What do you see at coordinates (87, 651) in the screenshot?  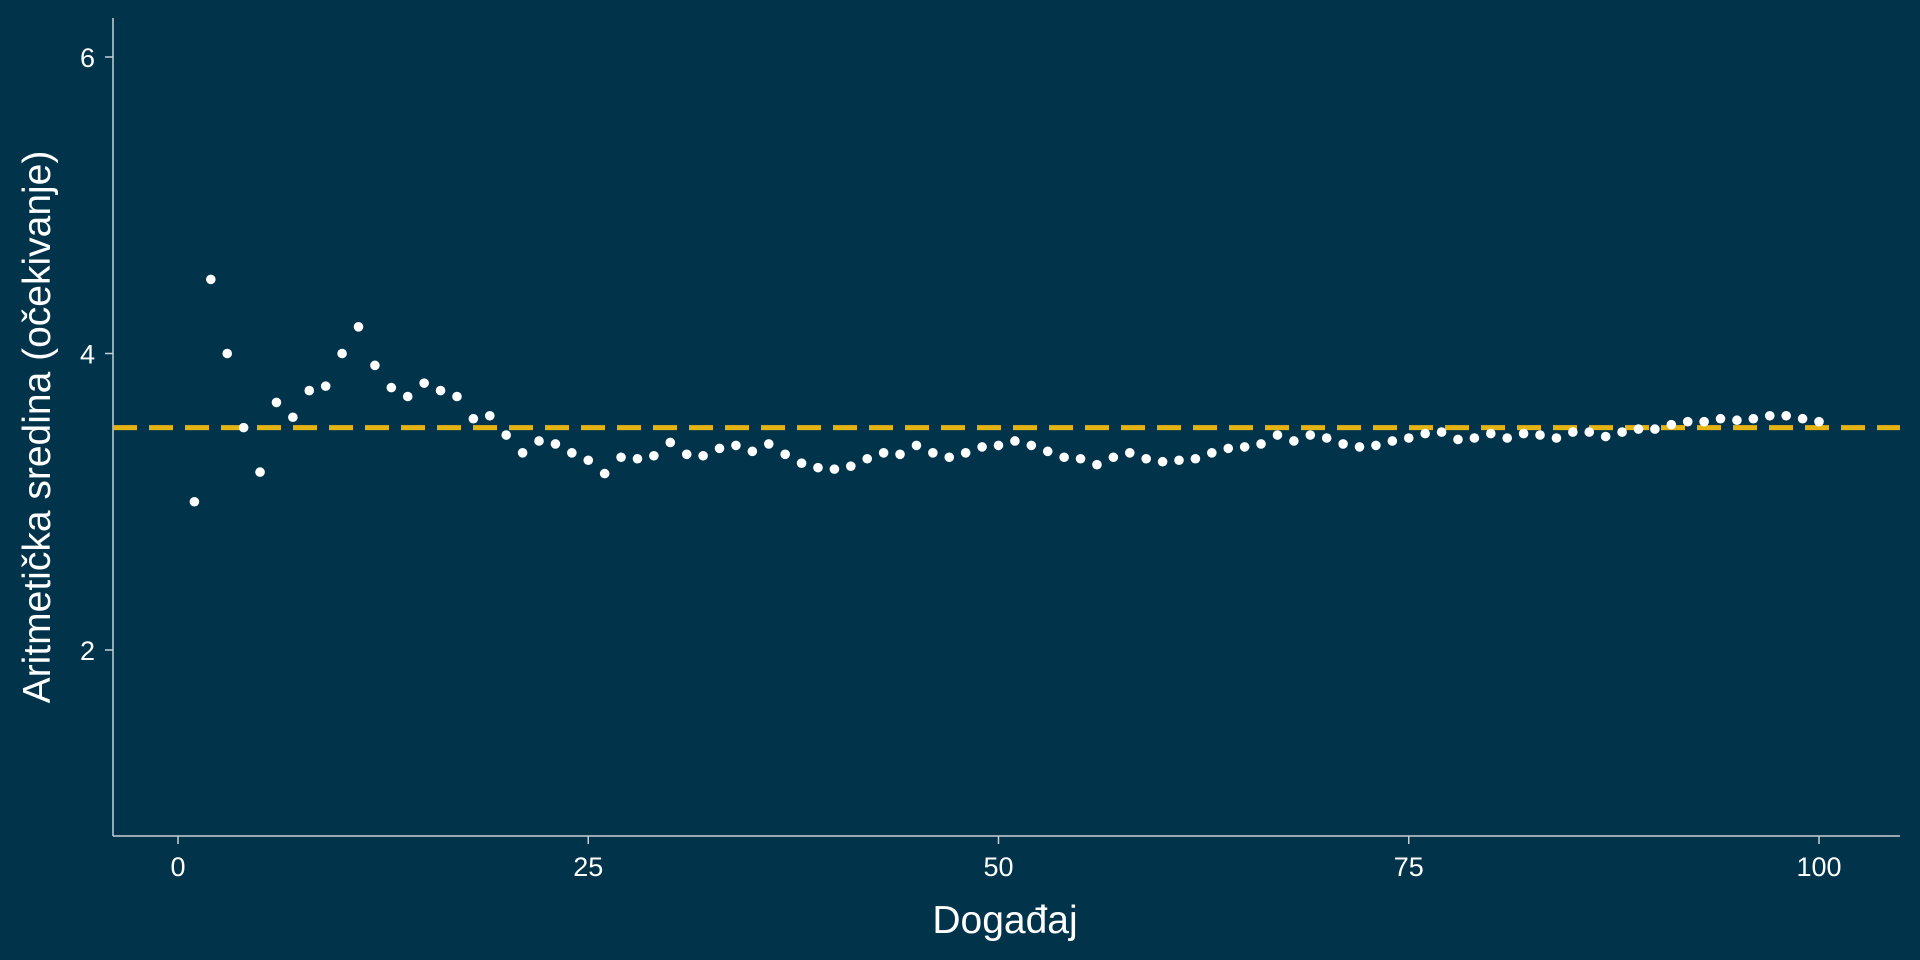 I see `y-tick-label: 2` at bounding box center [87, 651].